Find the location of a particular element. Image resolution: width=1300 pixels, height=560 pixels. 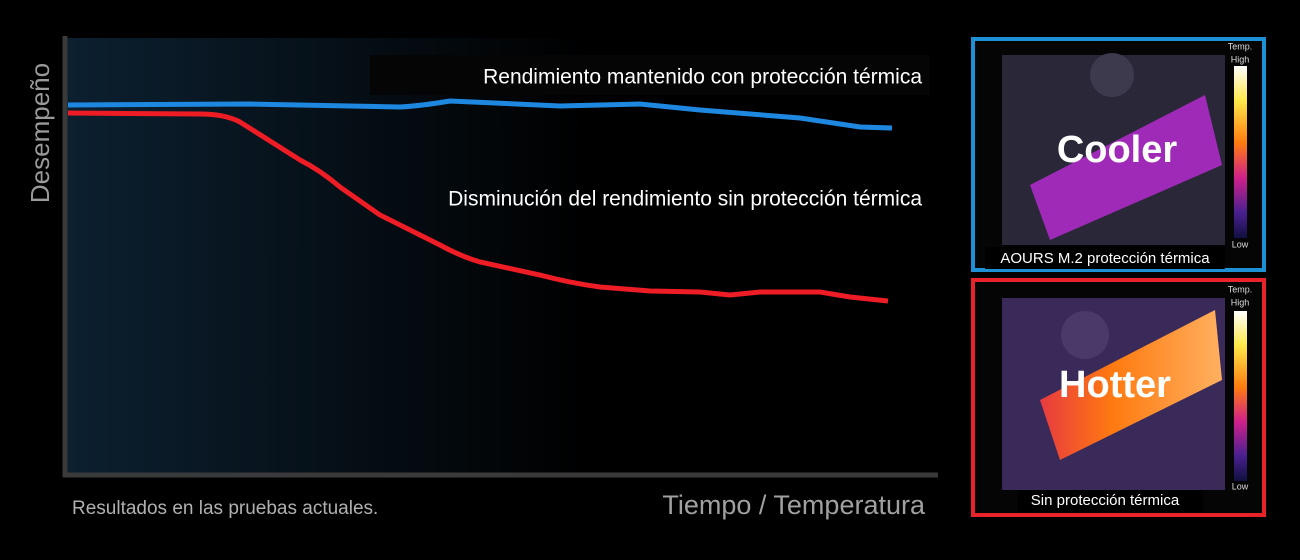

panel-caption: Sin protección térmica is located at coordinates (1105, 500).